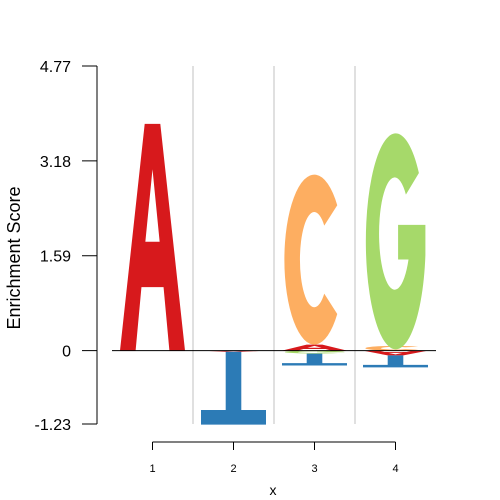 The height and width of the screenshot is (500, 500). Describe the element at coordinates (66, 352) in the screenshot. I see `y-tick-label: 0` at that location.